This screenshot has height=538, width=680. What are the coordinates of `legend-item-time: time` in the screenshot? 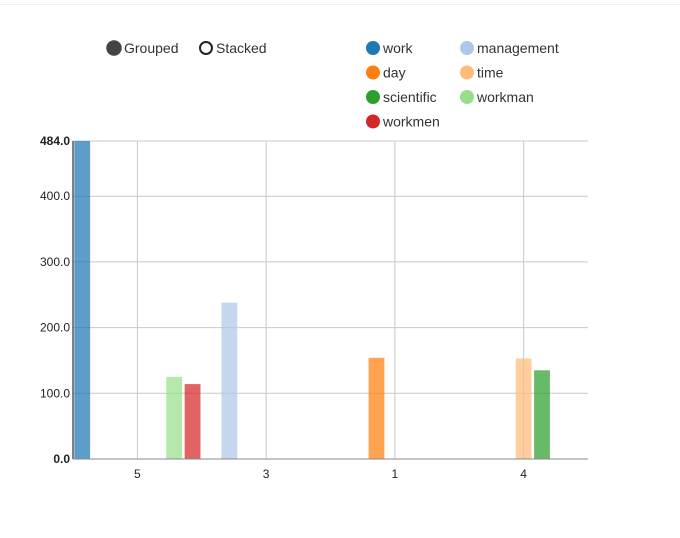 It's located at (482, 73).